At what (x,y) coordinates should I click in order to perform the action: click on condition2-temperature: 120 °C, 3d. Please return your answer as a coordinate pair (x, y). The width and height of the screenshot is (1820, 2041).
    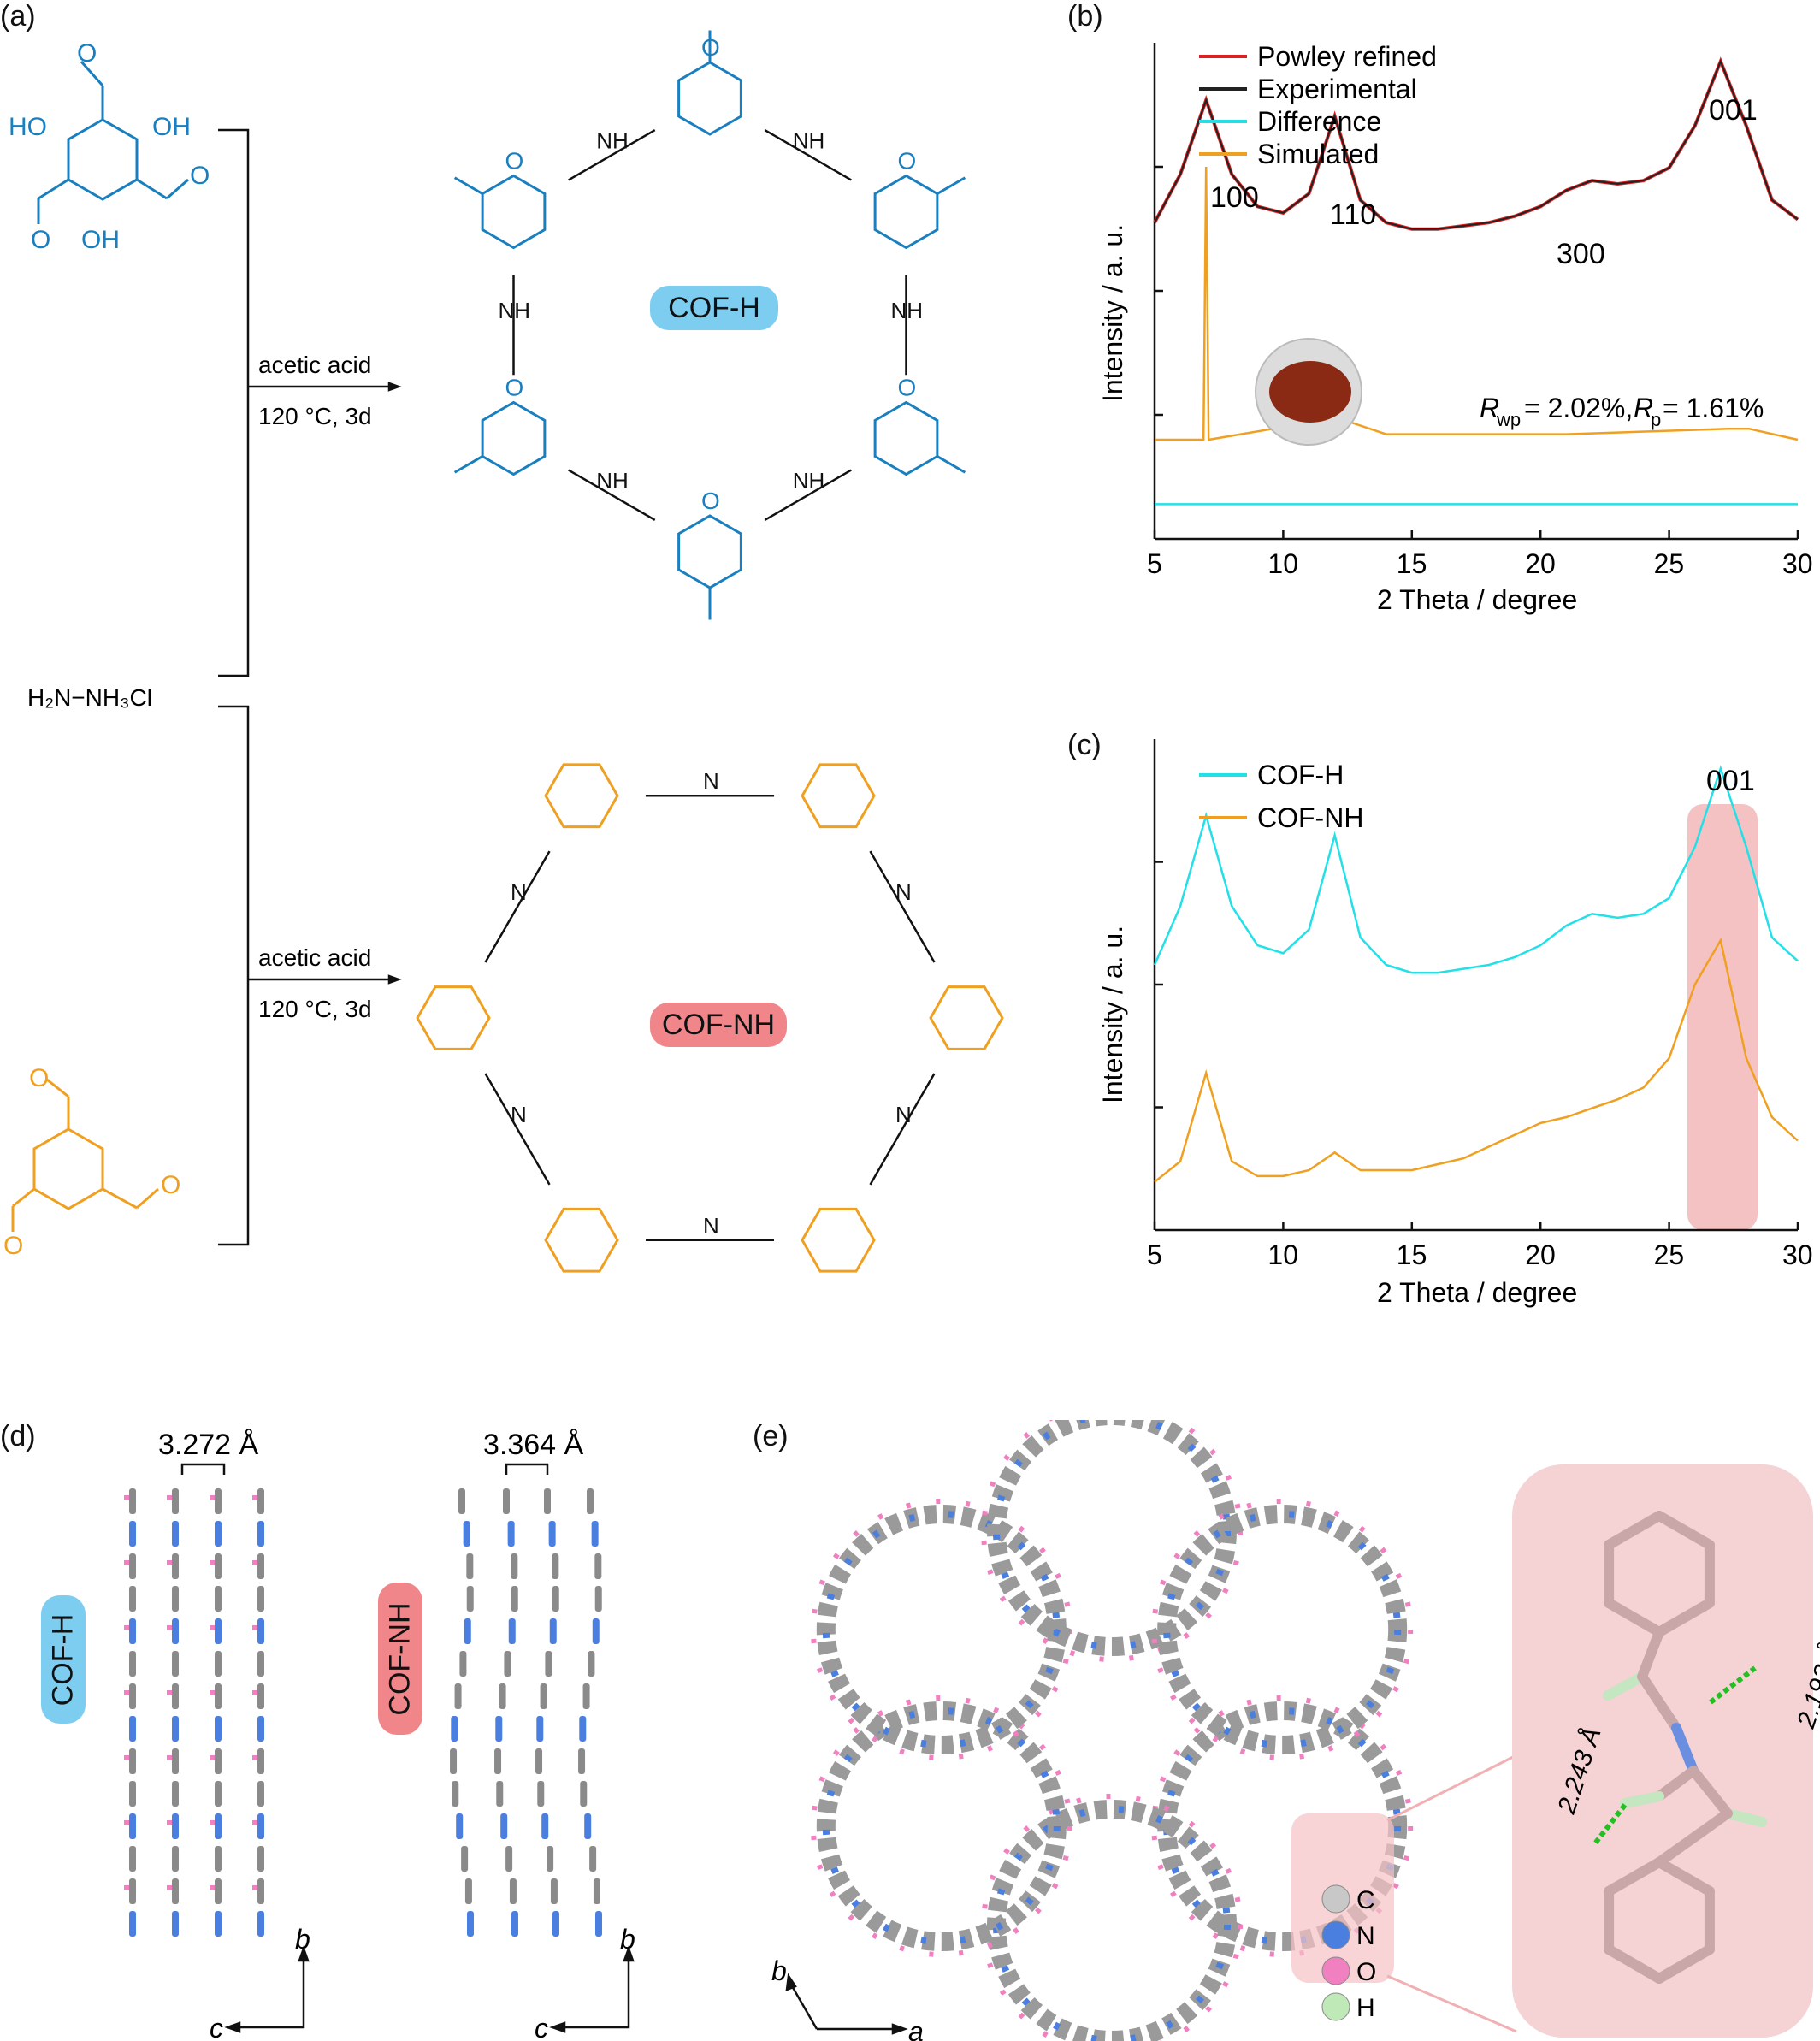
    Looking at the image, I should click on (315, 1009).